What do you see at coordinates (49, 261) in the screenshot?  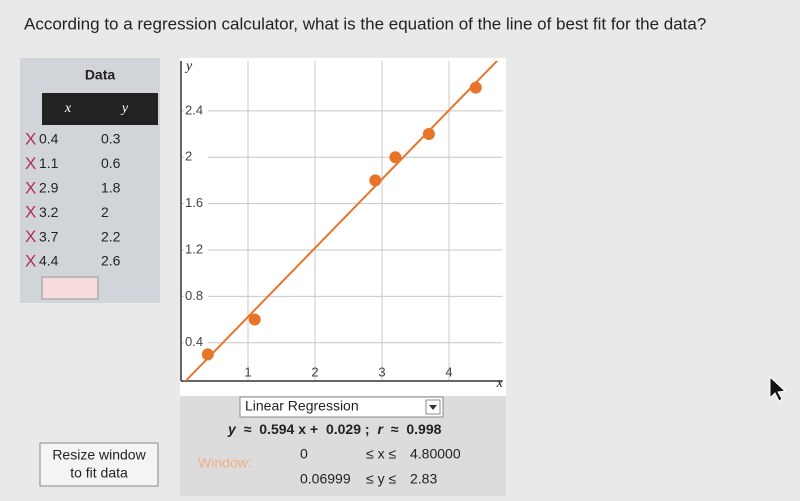 I see `x-cell: 4.4` at bounding box center [49, 261].